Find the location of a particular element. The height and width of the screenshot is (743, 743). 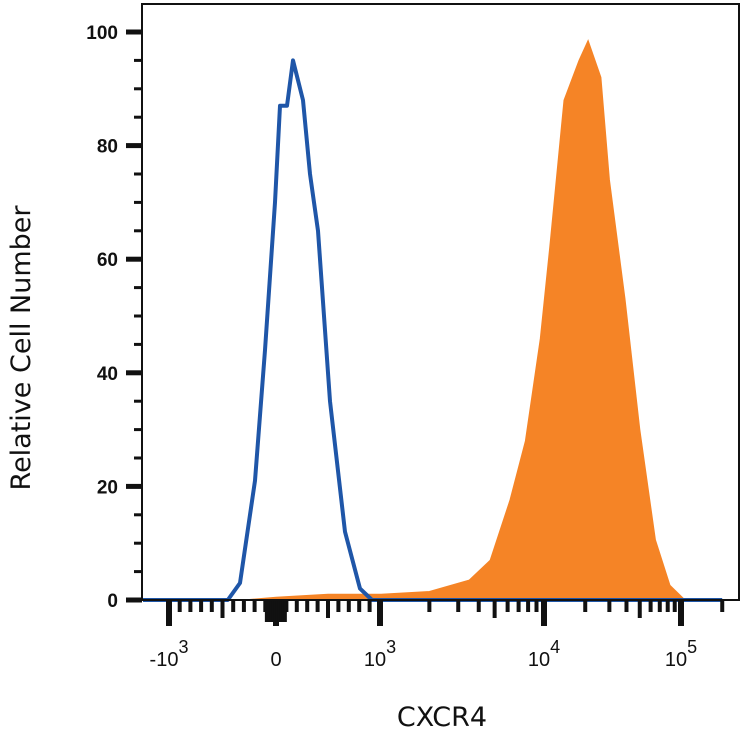

x-tick-label: -103 is located at coordinates (169, 654).